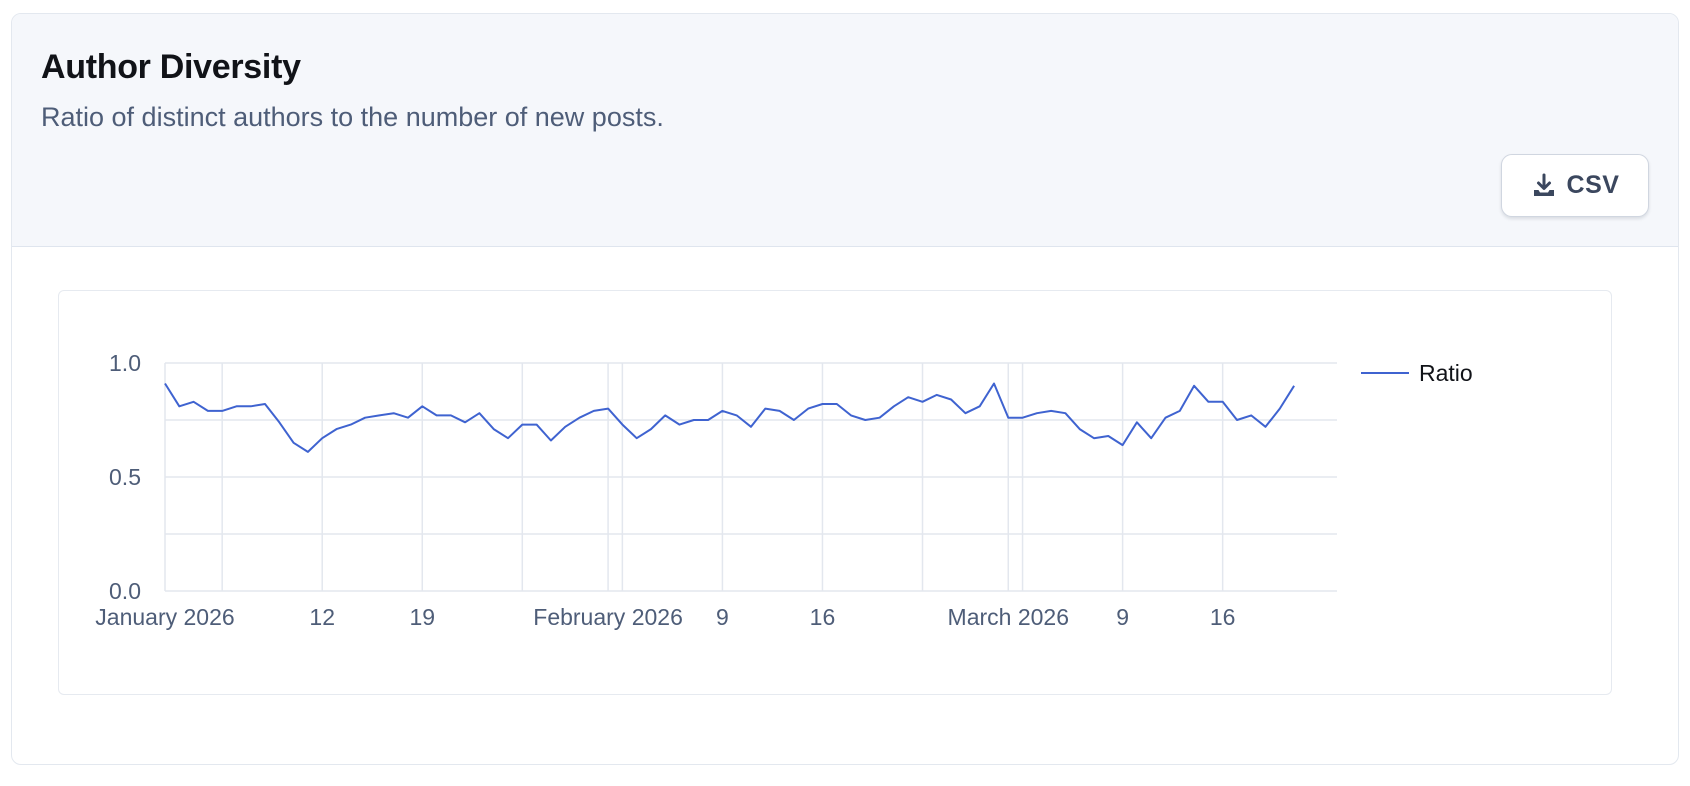  Describe the element at coordinates (1593, 185) in the screenshot. I see `csv-button-label: CSV` at that location.